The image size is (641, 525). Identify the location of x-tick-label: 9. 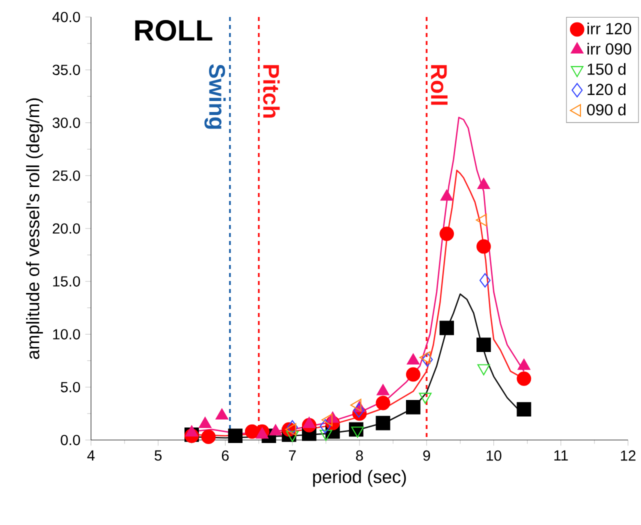
(426, 455).